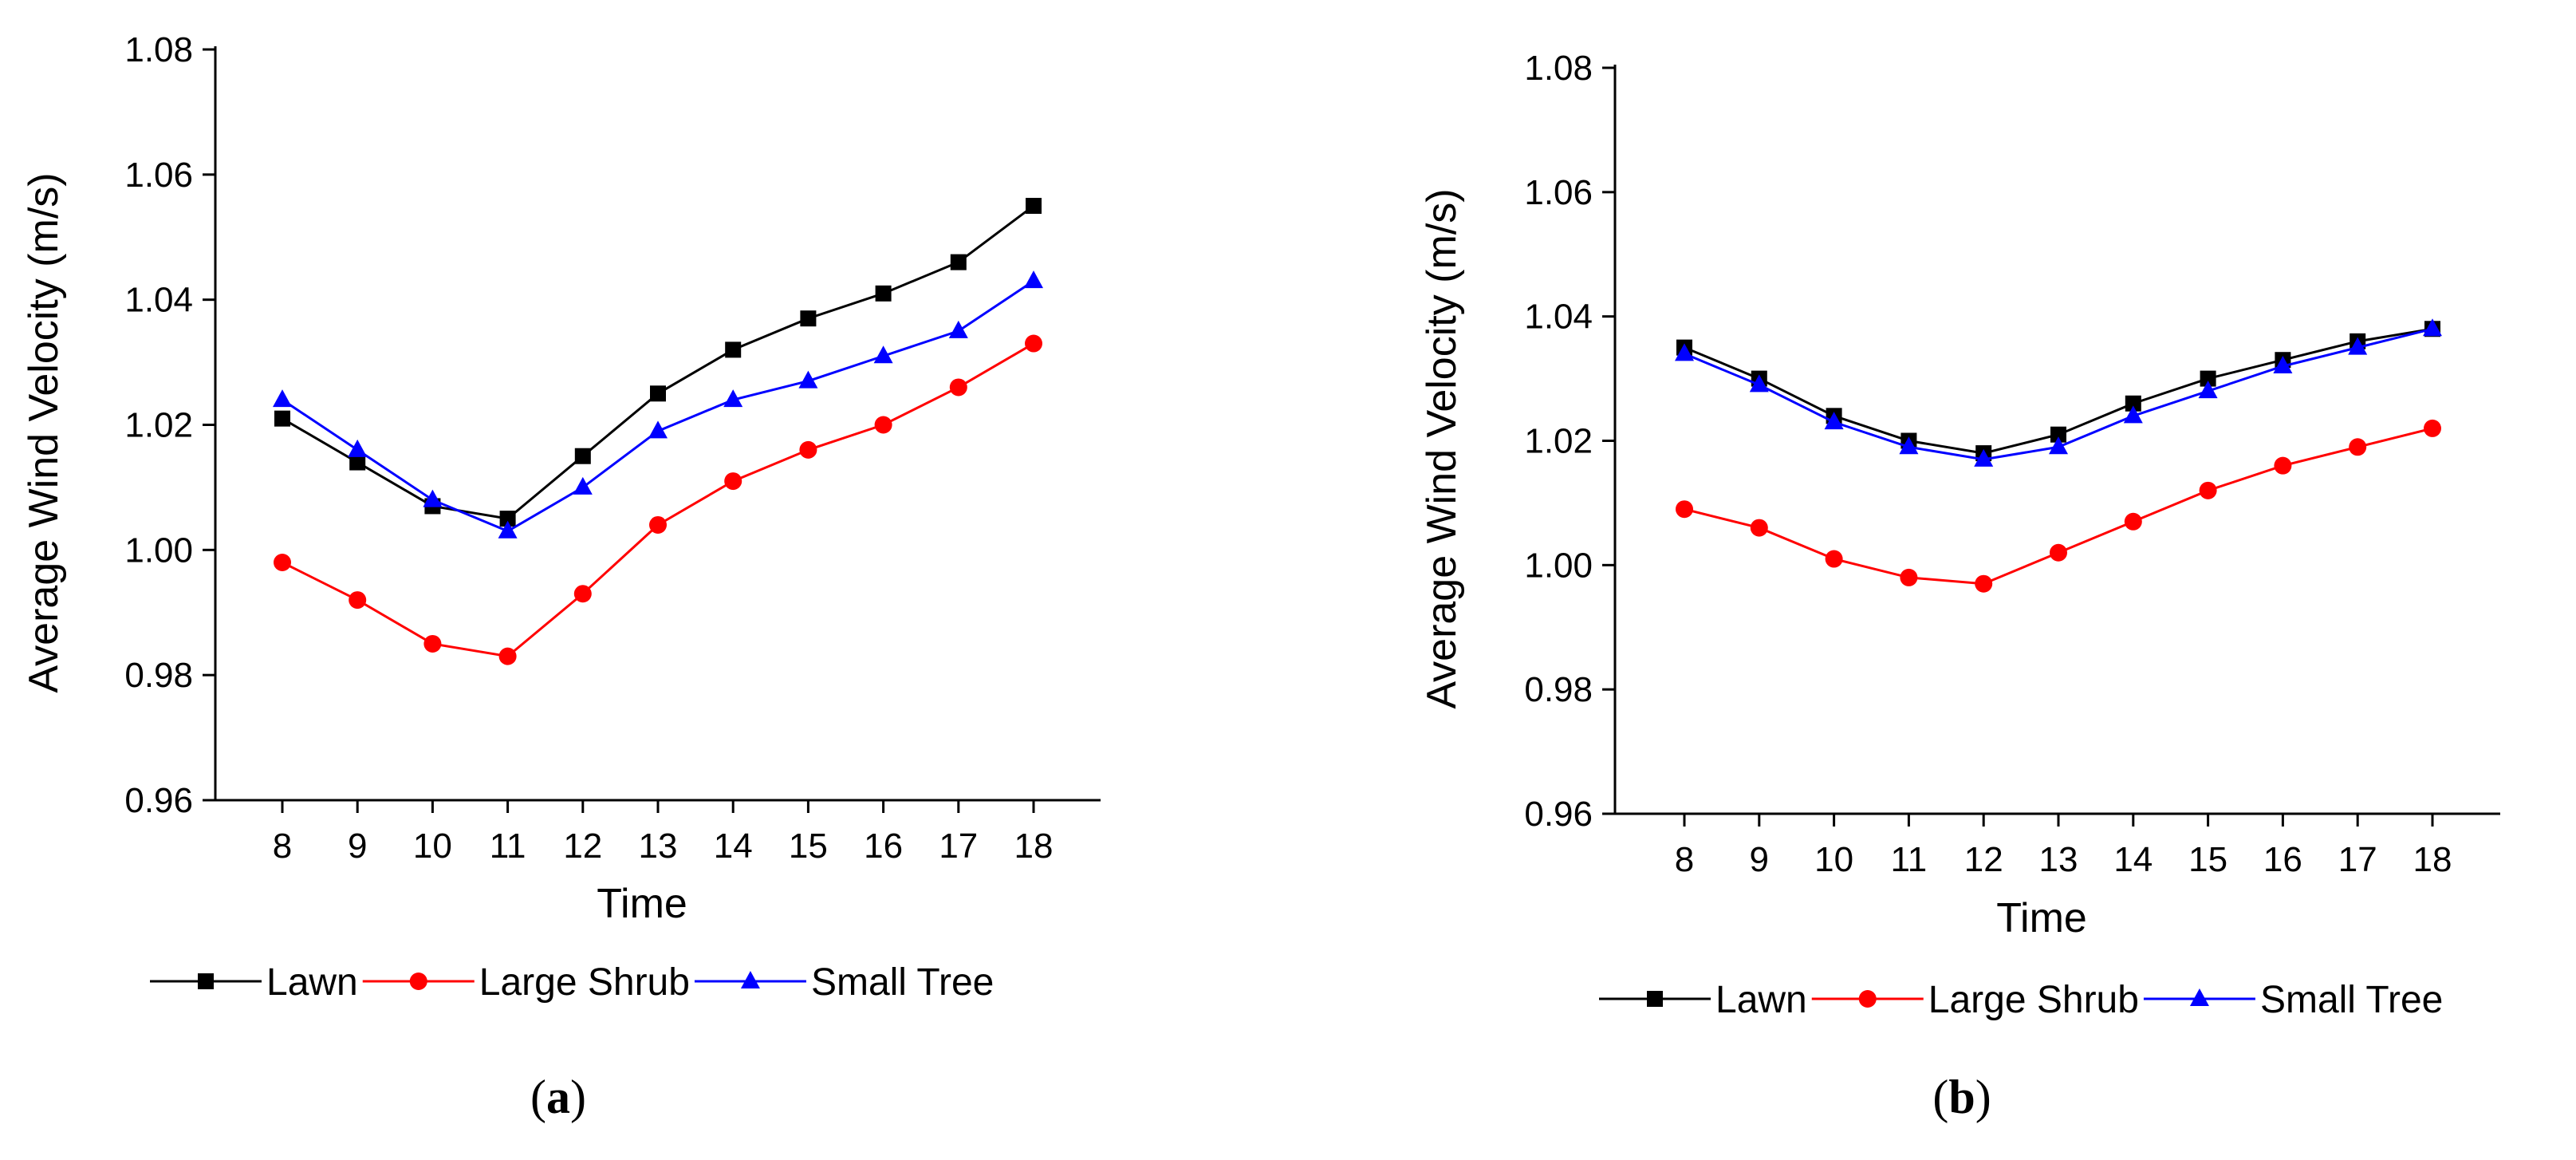  I want to click on chart-a-y-tick-label: 1.04, so click(158, 300).